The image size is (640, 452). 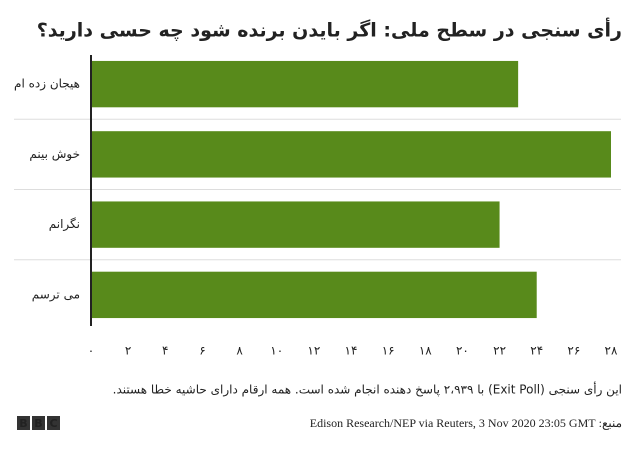 I want to click on x-tick-label: ۸, so click(x=239, y=351).